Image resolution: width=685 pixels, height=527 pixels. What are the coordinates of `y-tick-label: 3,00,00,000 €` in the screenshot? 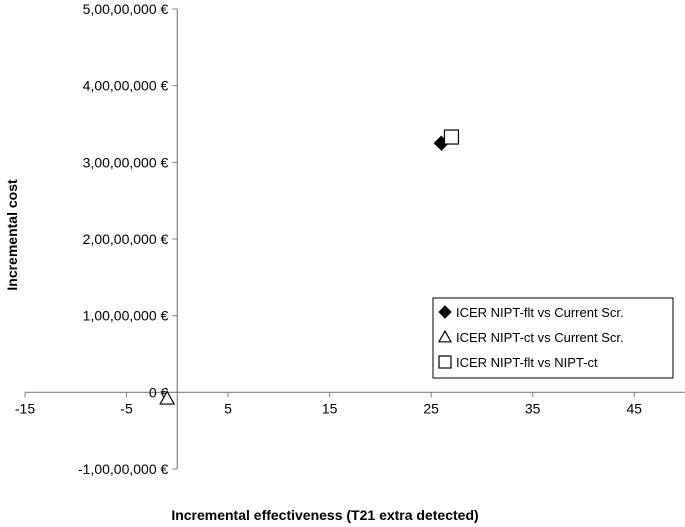 It's located at (126, 162).